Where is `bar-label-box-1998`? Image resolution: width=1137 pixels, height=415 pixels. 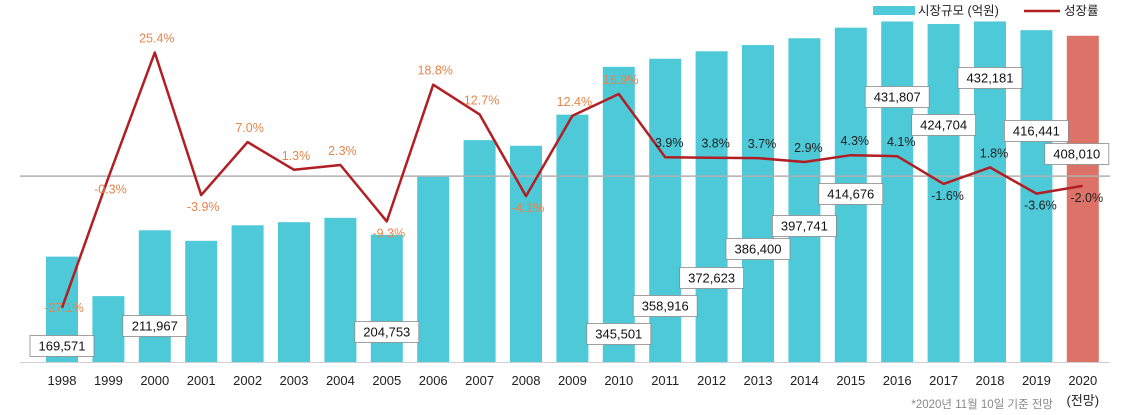 bar-label-box-1998 is located at coordinates (62, 346).